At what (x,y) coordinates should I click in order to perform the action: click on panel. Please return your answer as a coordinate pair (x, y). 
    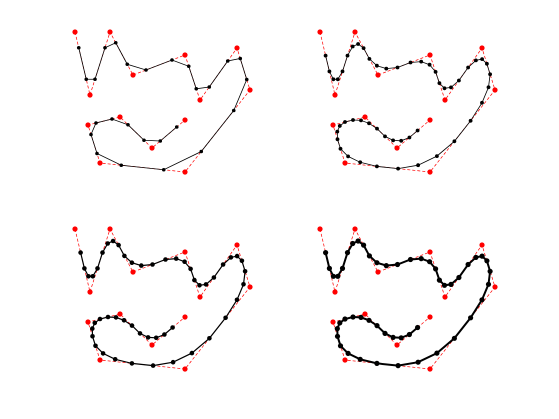
    Looking at the image, I should click on (407, 102).